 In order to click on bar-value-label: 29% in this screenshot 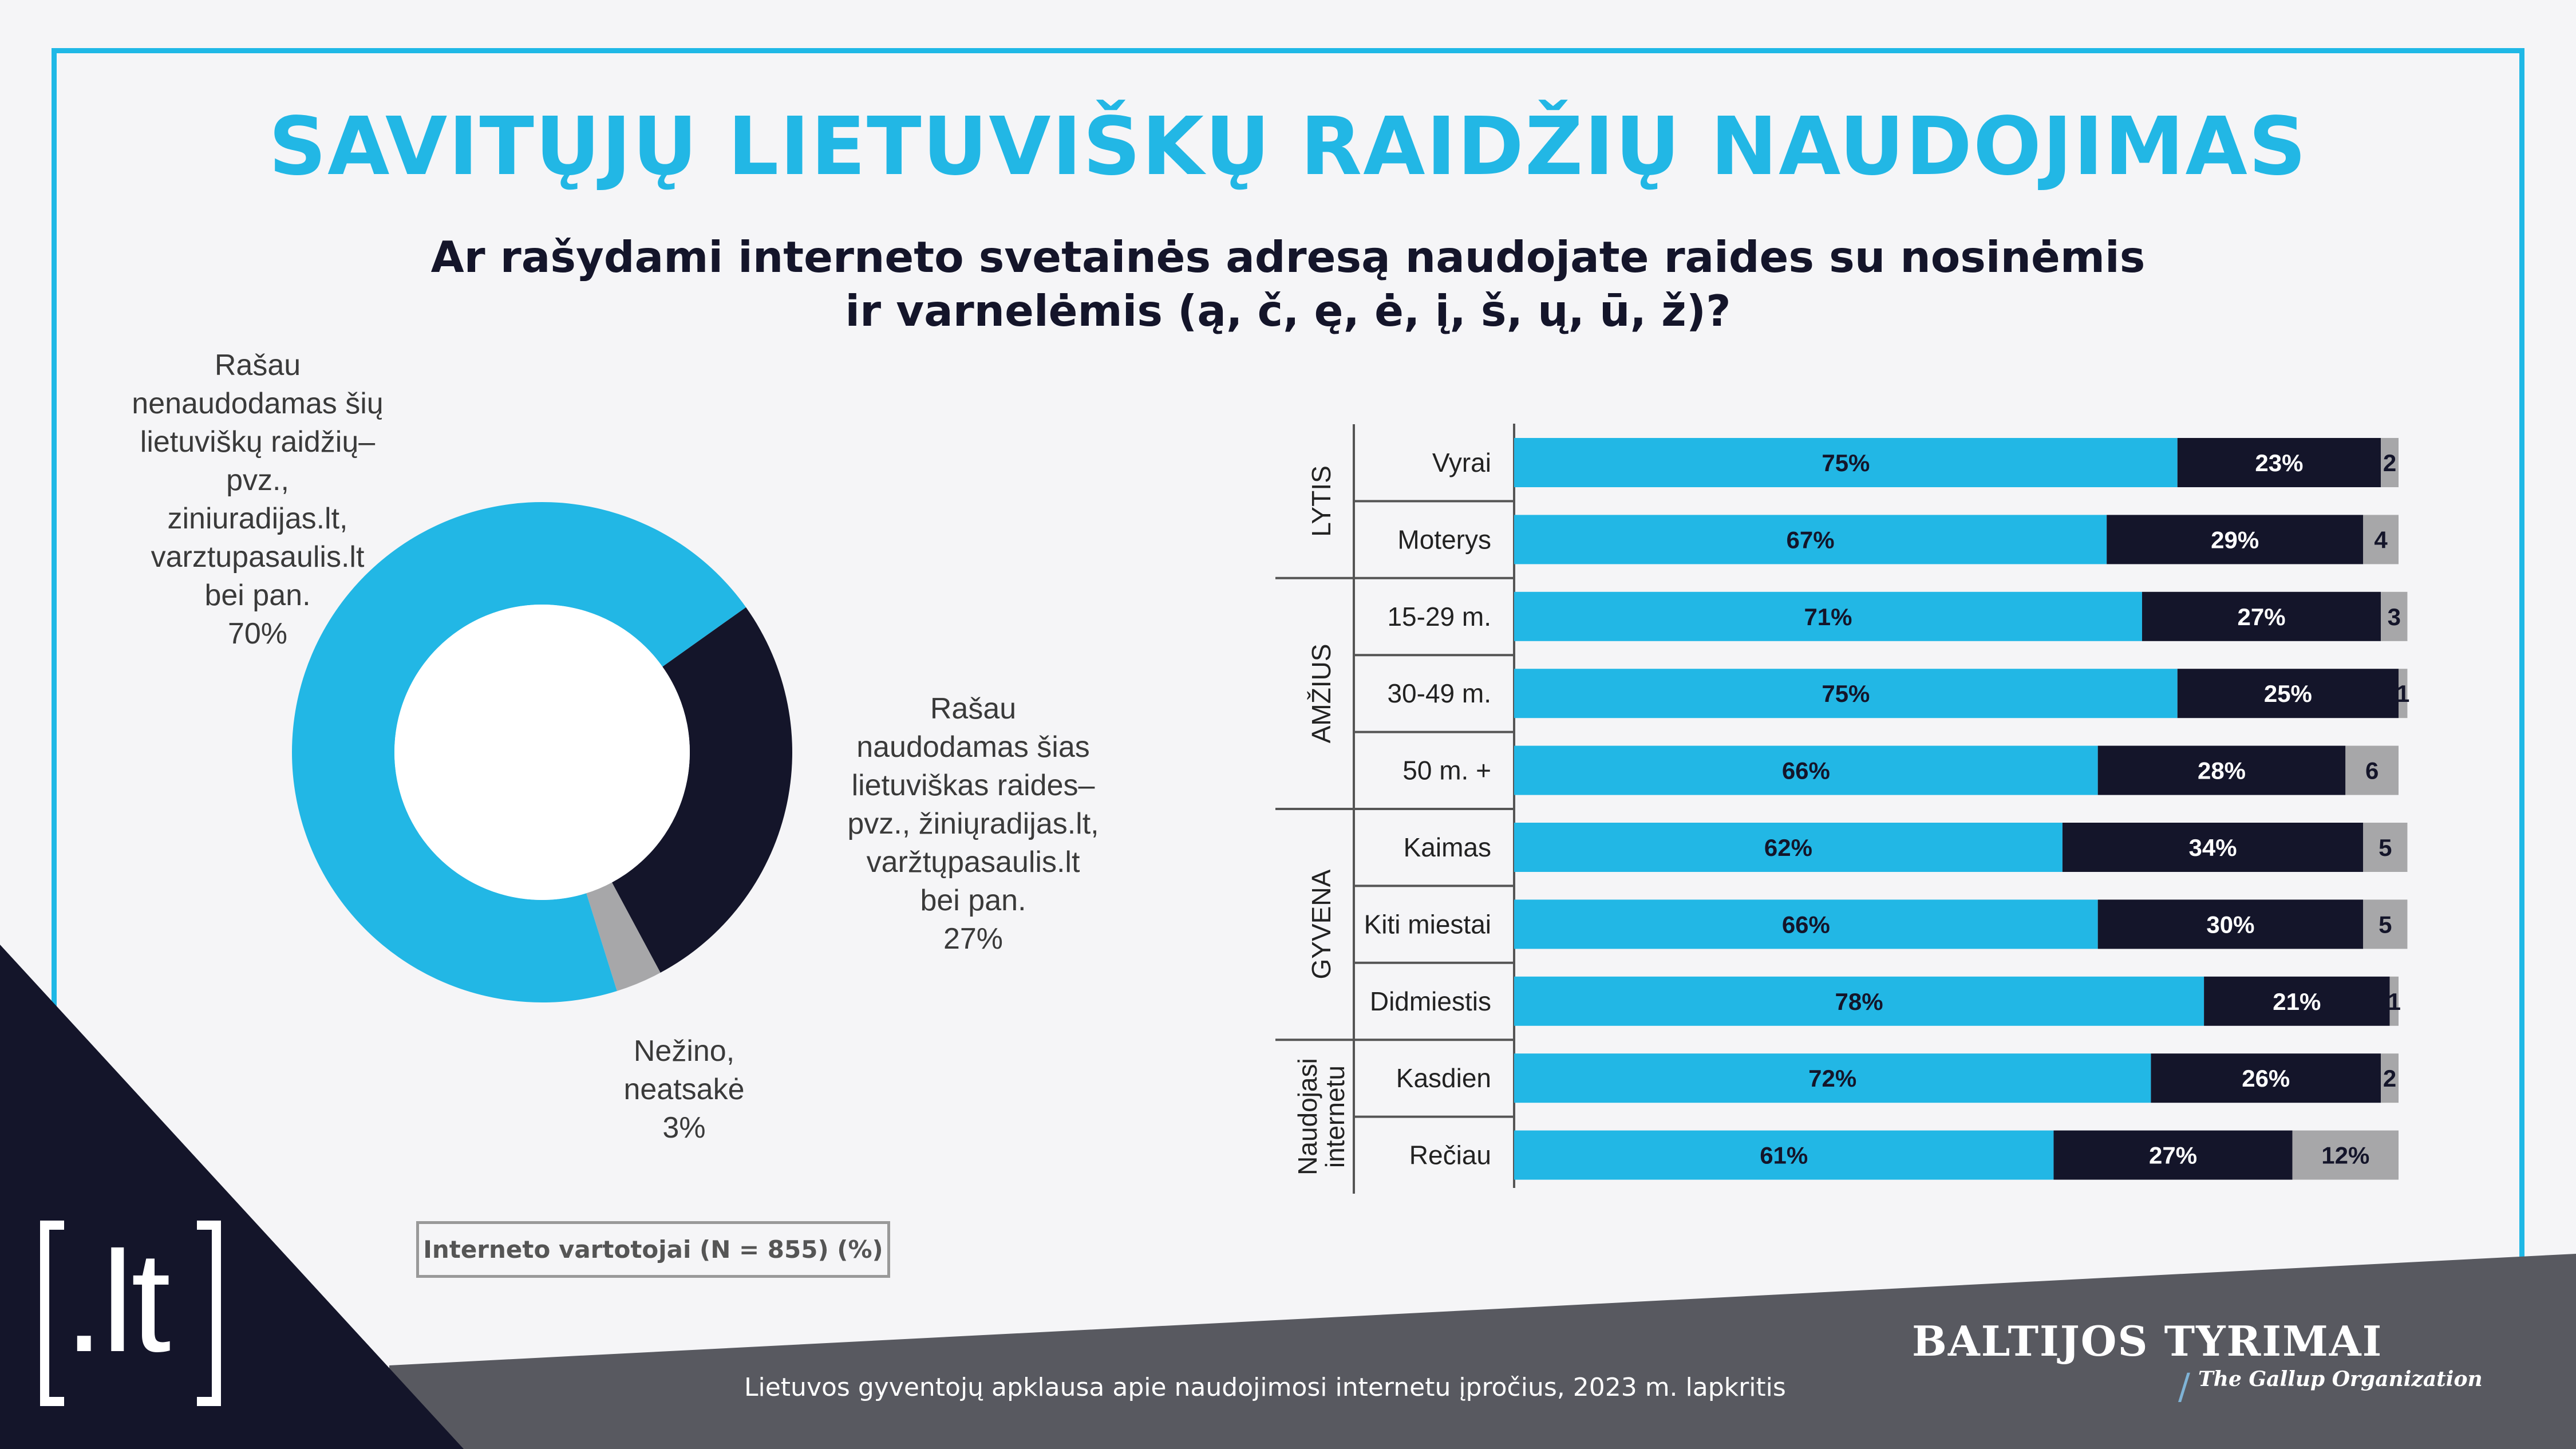, I will do `click(2235, 539)`.